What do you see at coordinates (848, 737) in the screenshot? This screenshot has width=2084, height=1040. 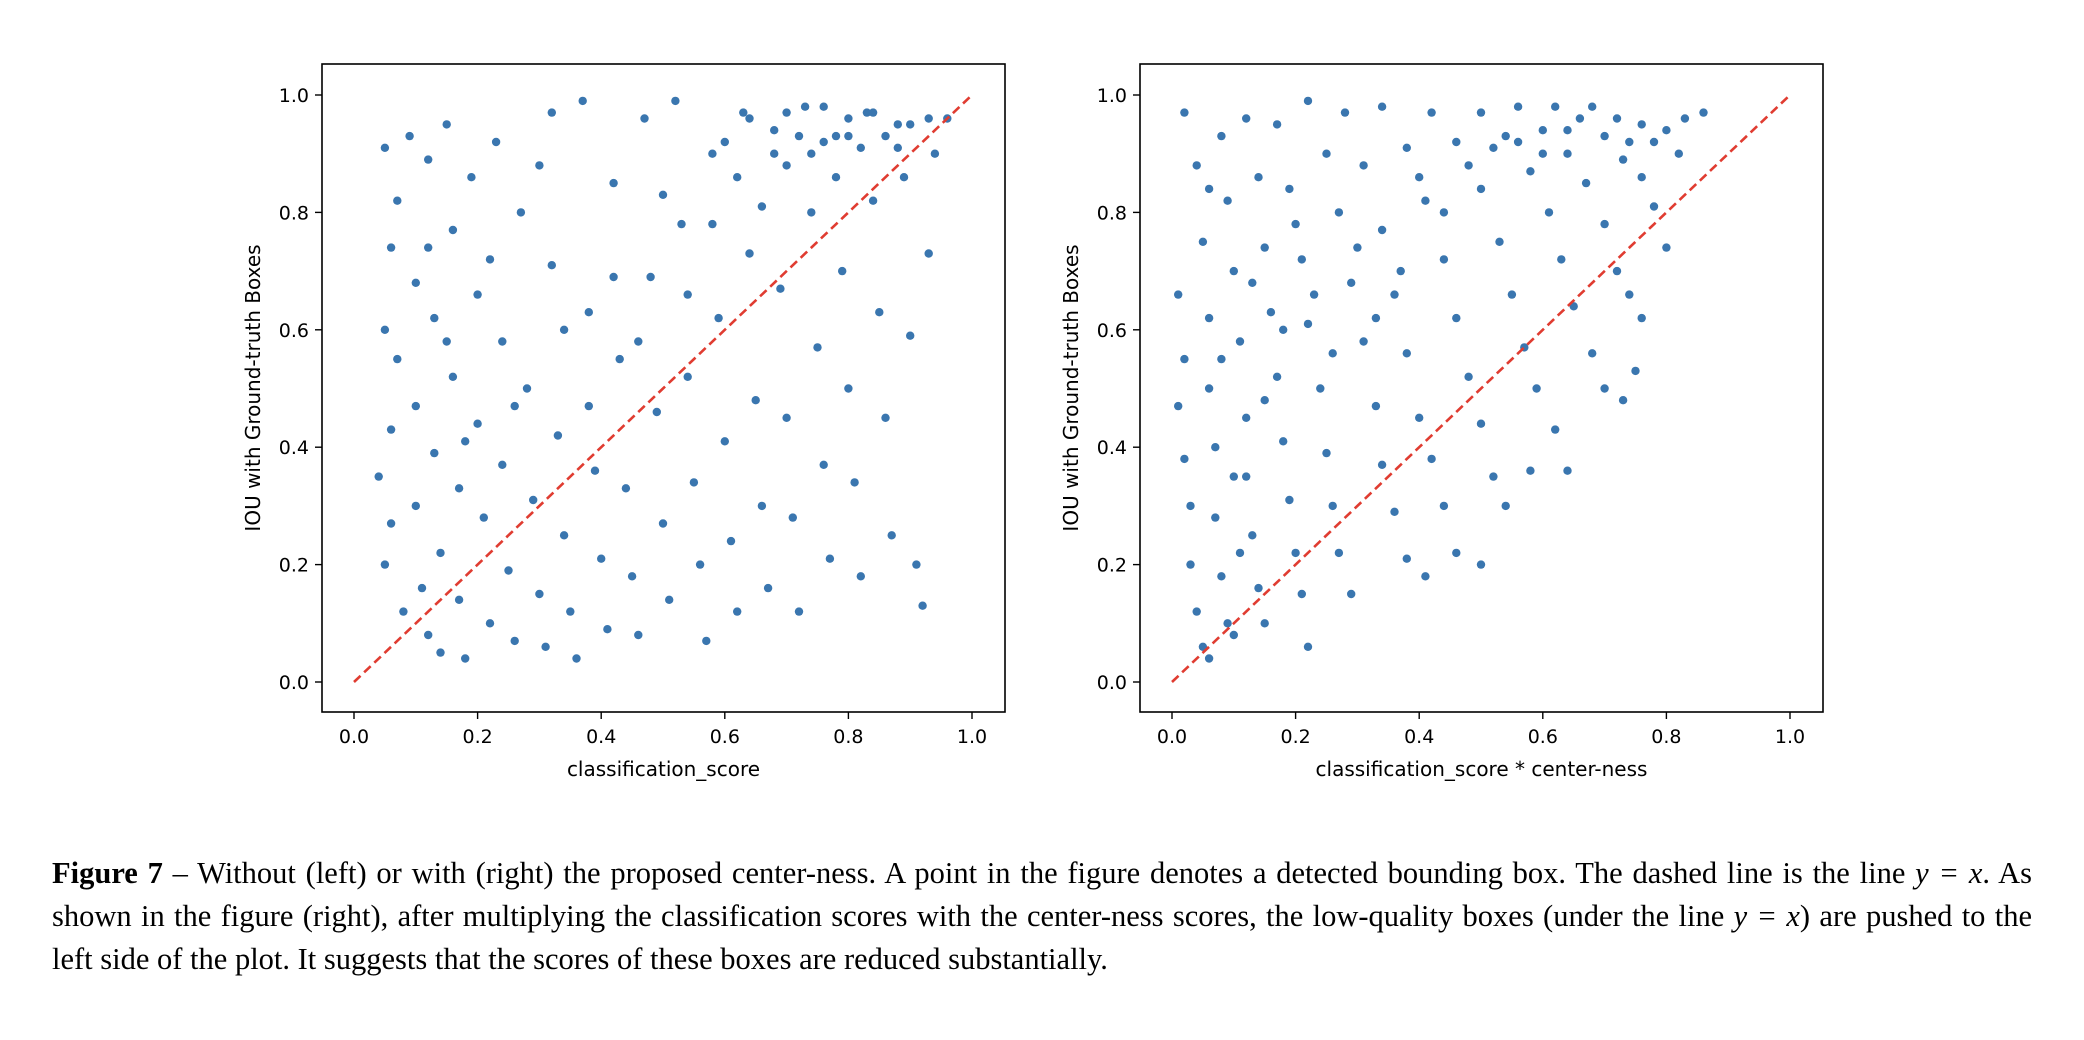 I see `x-tick-label: 0.8` at bounding box center [848, 737].